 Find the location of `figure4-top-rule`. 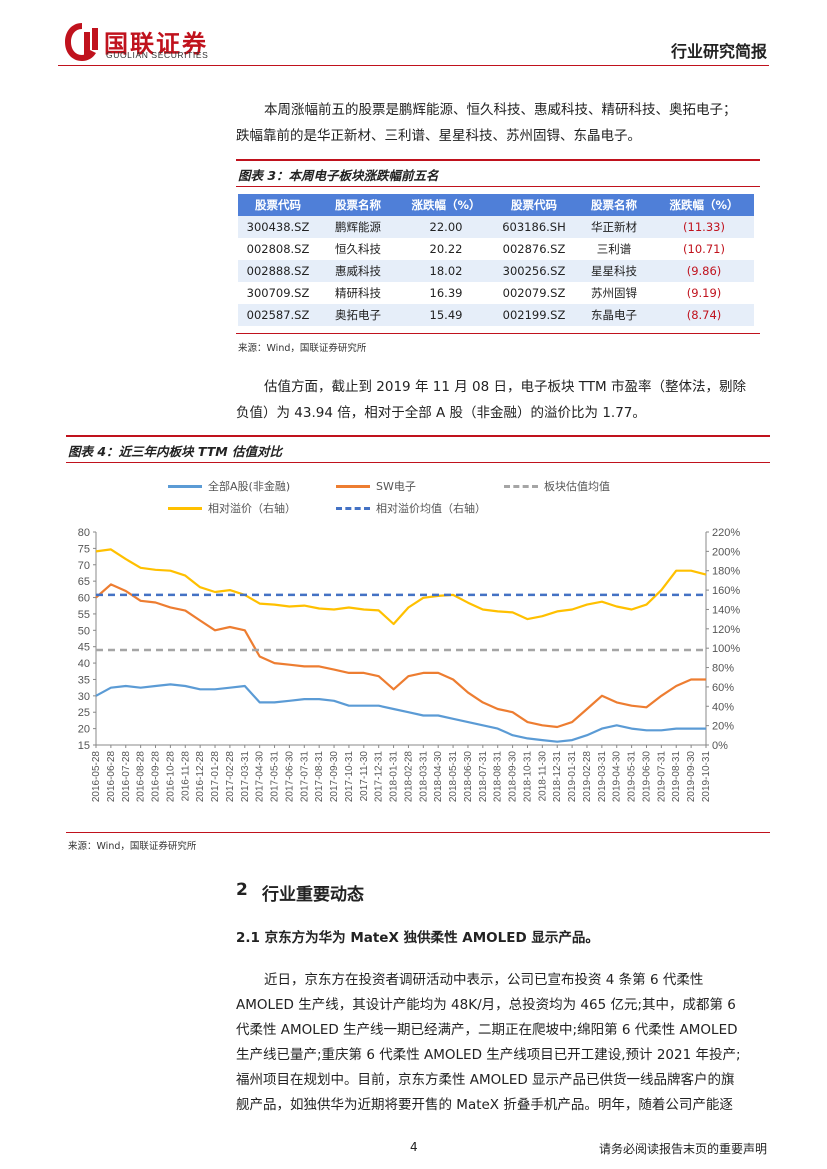

figure4-top-rule is located at coordinates (418, 436).